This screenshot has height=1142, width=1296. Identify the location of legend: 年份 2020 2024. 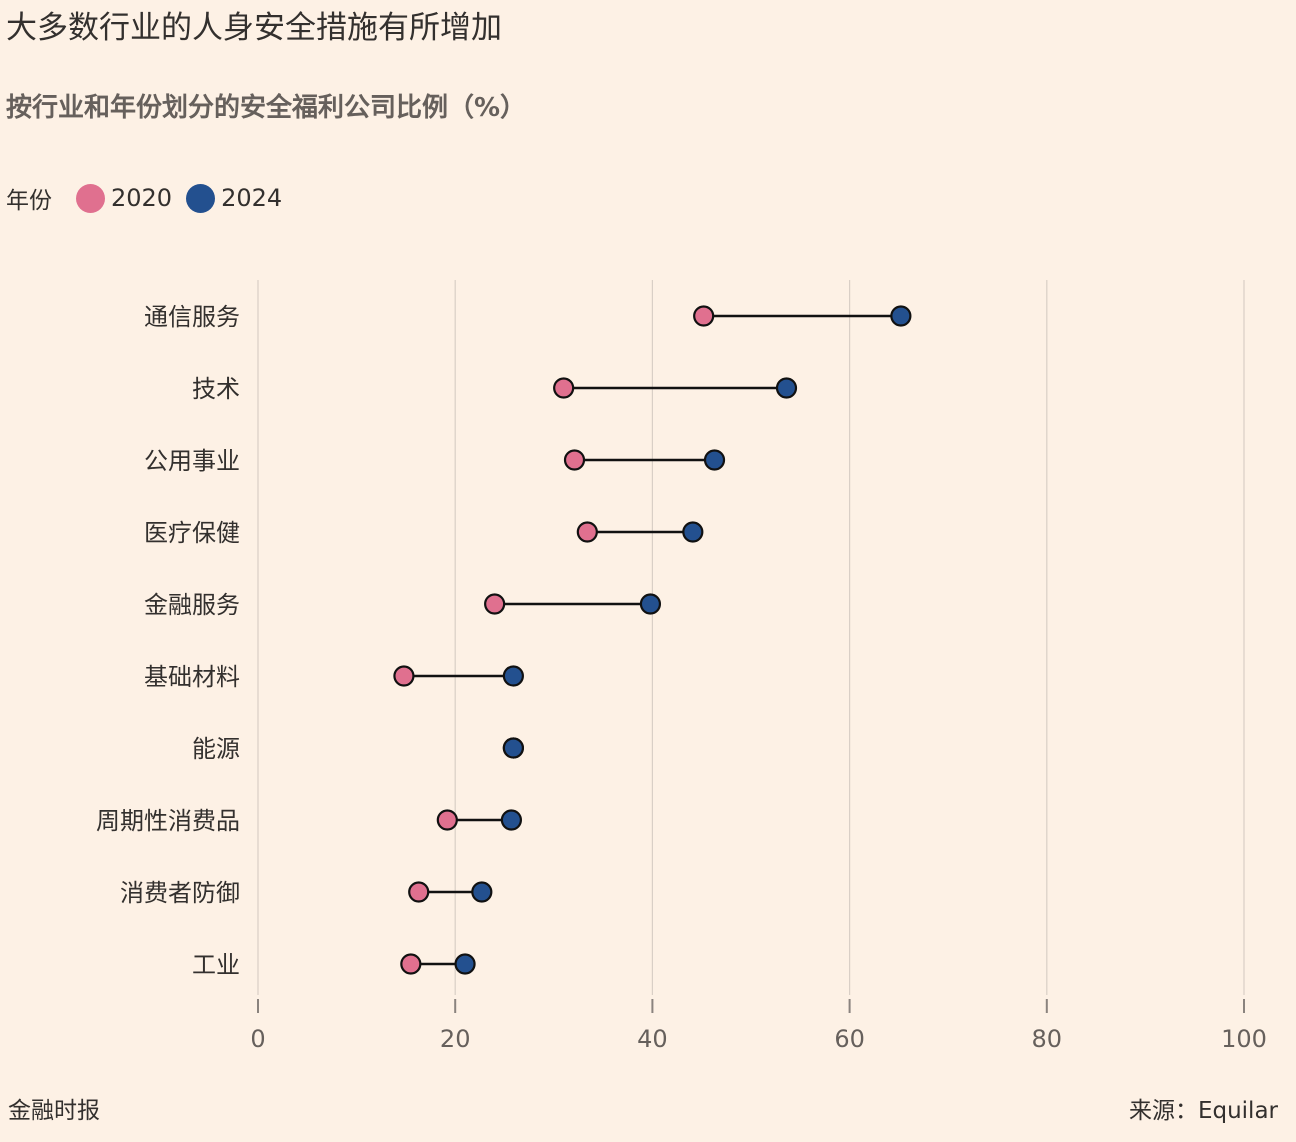
(151, 198).